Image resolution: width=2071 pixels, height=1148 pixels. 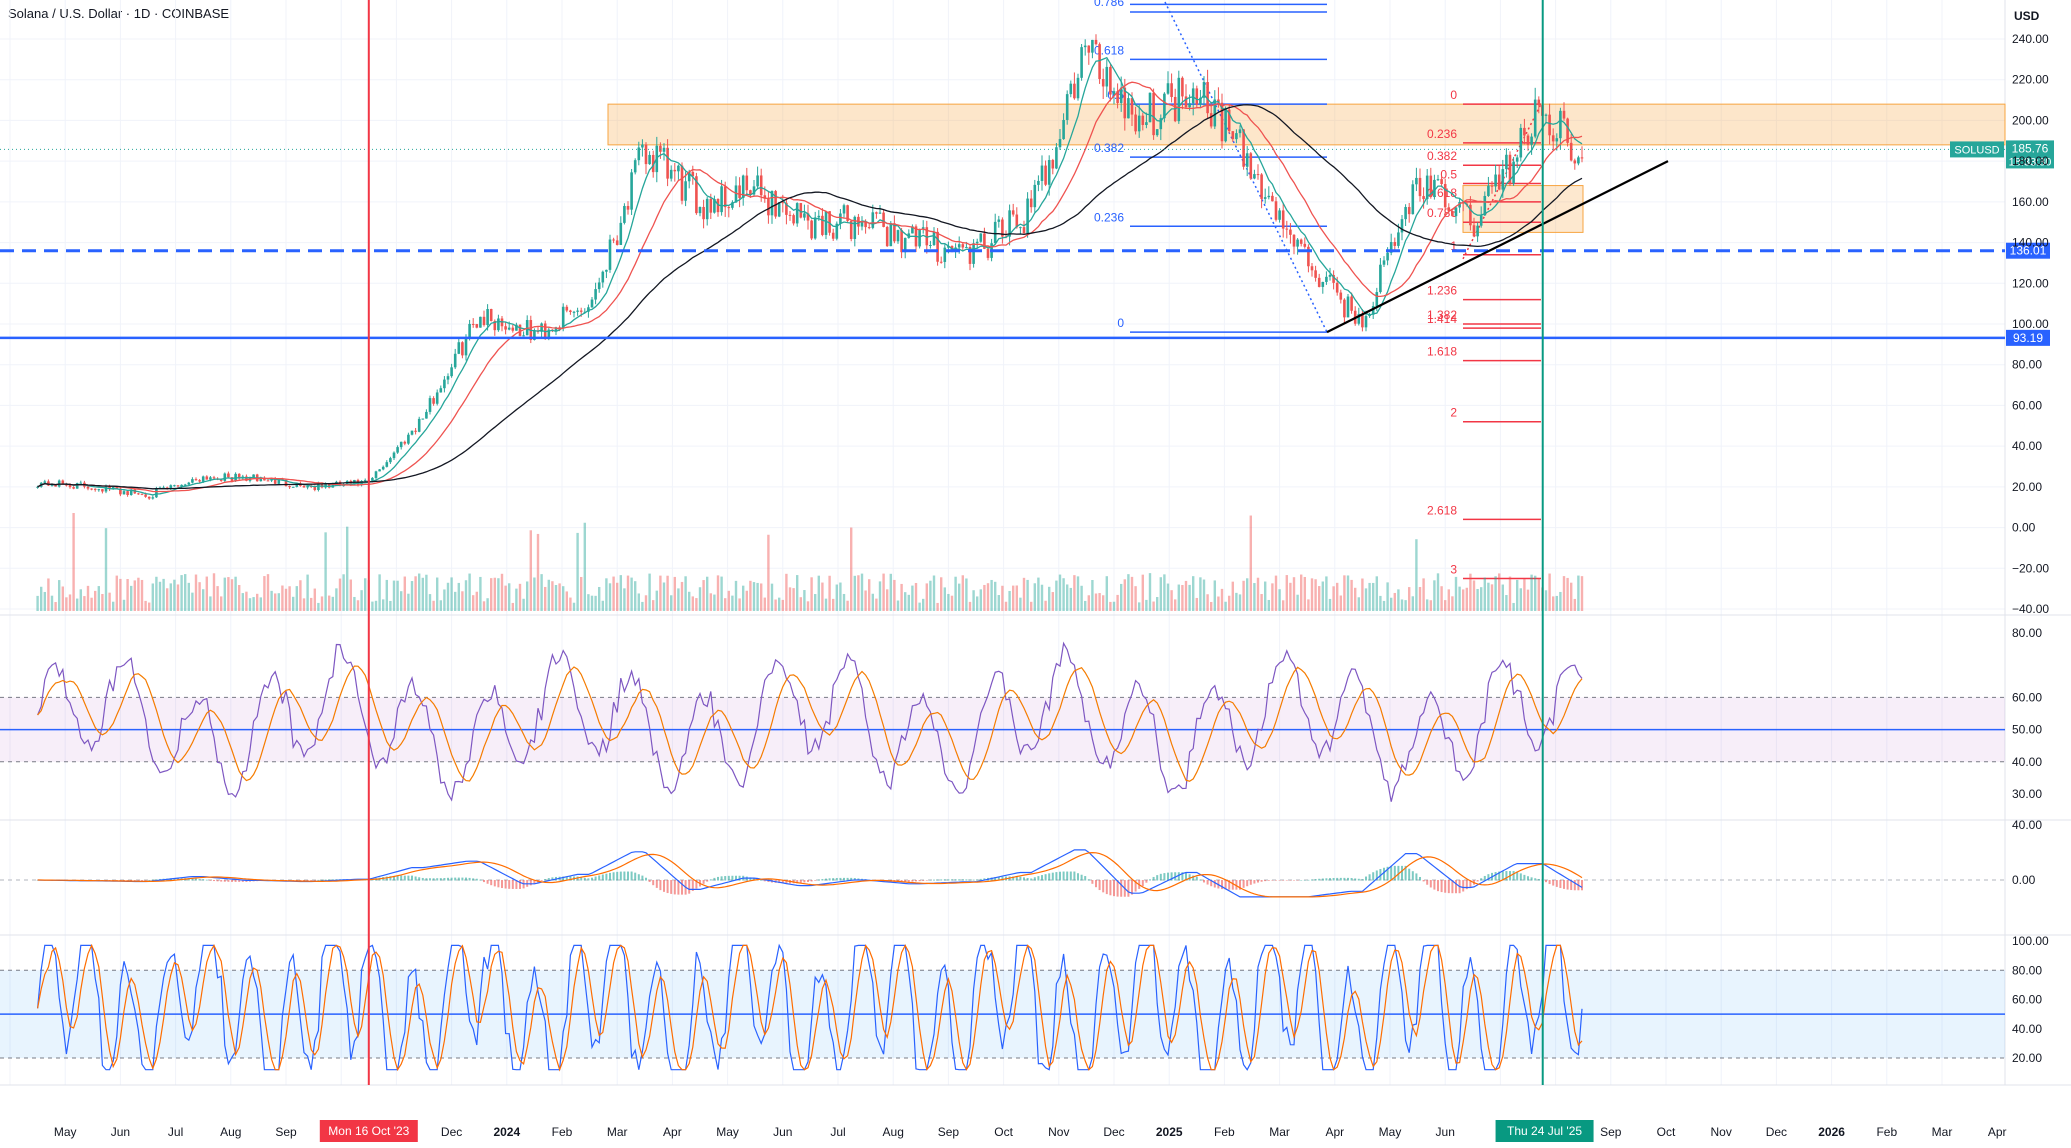 What do you see at coordinates (1109, 4) in the screenshot?
I see `fib-blue-label: 0.786` at bounding box center [1109, 4].